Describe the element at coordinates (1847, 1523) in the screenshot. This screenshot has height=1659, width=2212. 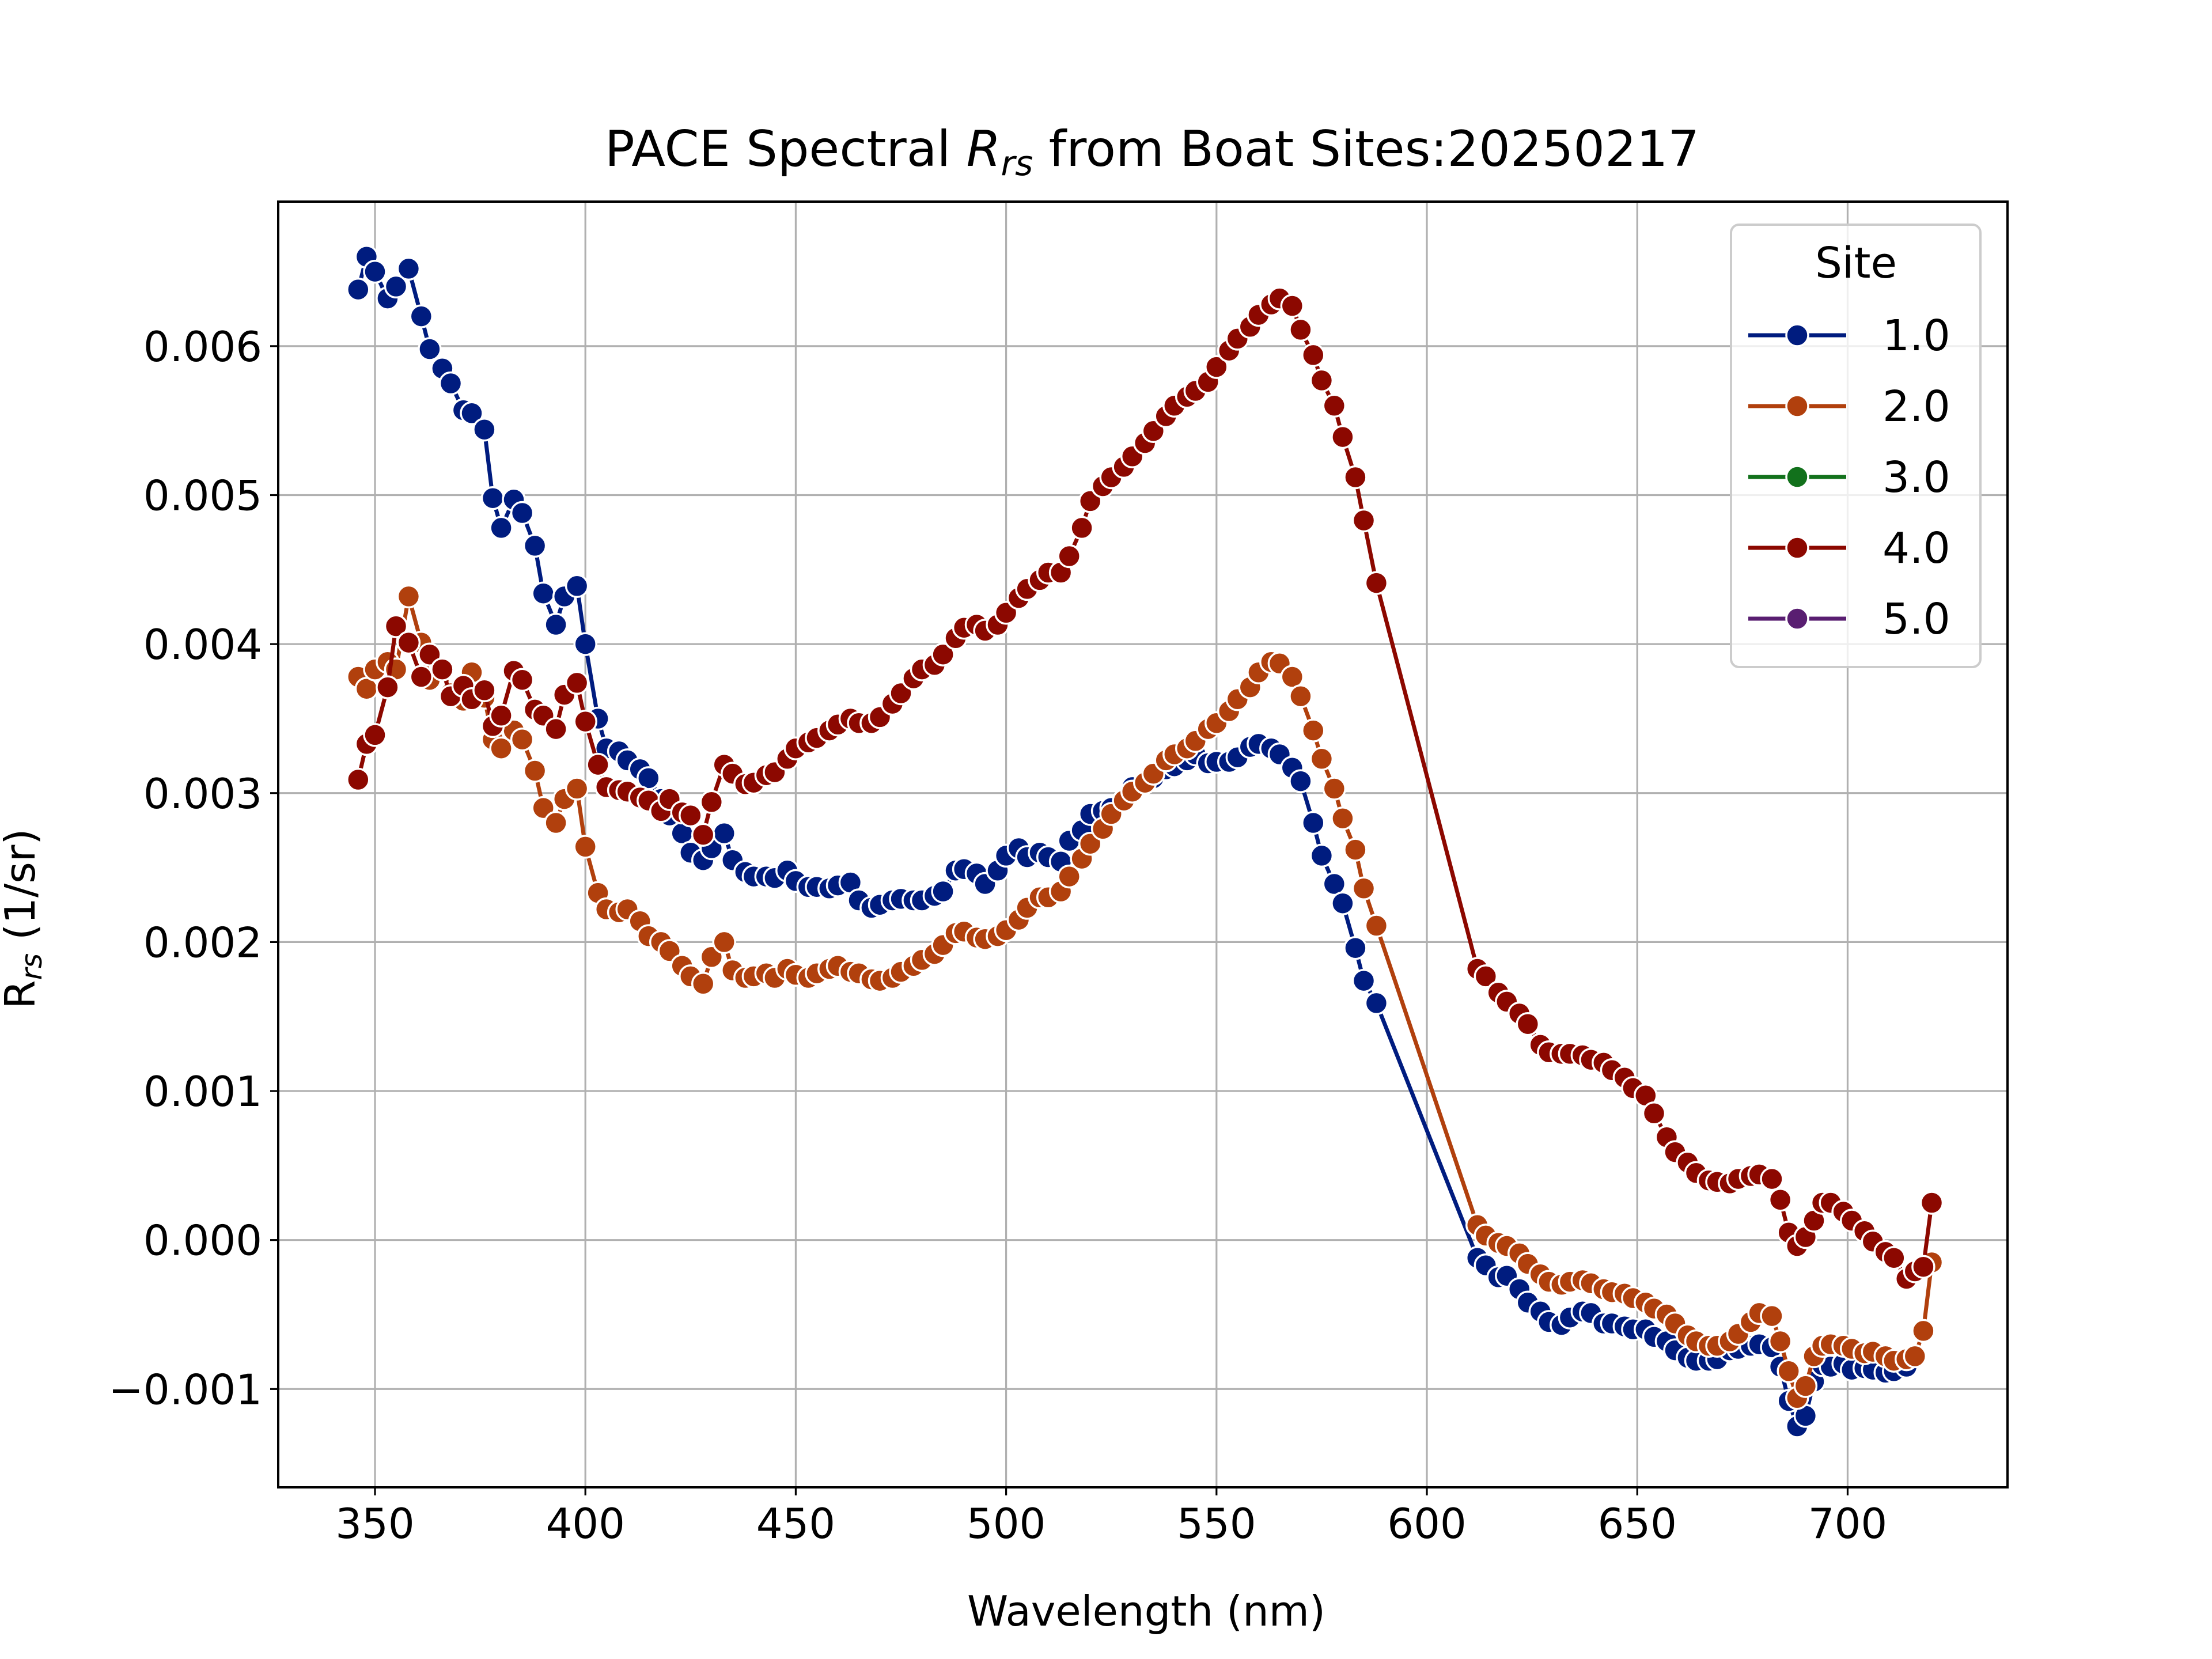
I see `x-tick-label: 700` at that location.